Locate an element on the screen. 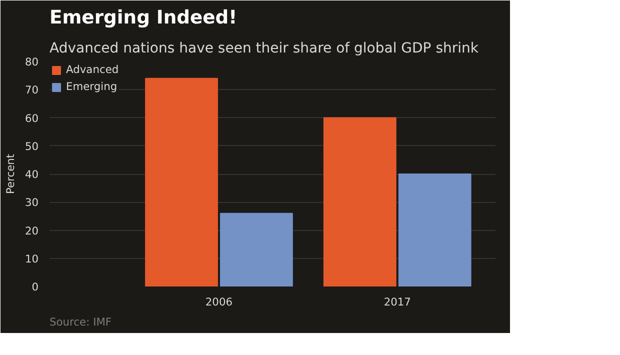 This screenshot has height=355, width=620. y-tick-label: 80 is located at coordinates (31, 62).